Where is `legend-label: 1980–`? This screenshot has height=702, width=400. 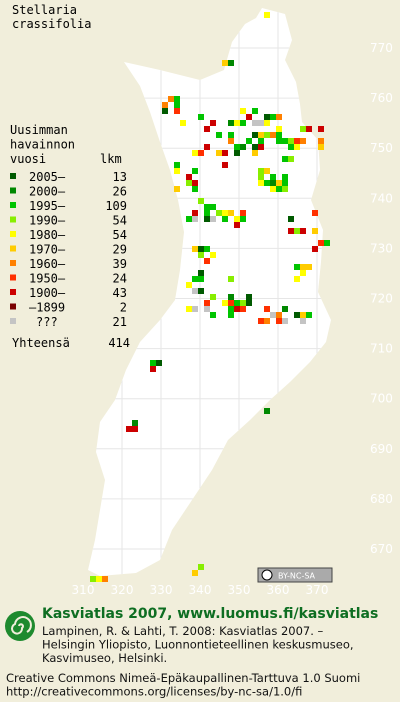 legend-label: 1980– is located at coordinates (47, 235).